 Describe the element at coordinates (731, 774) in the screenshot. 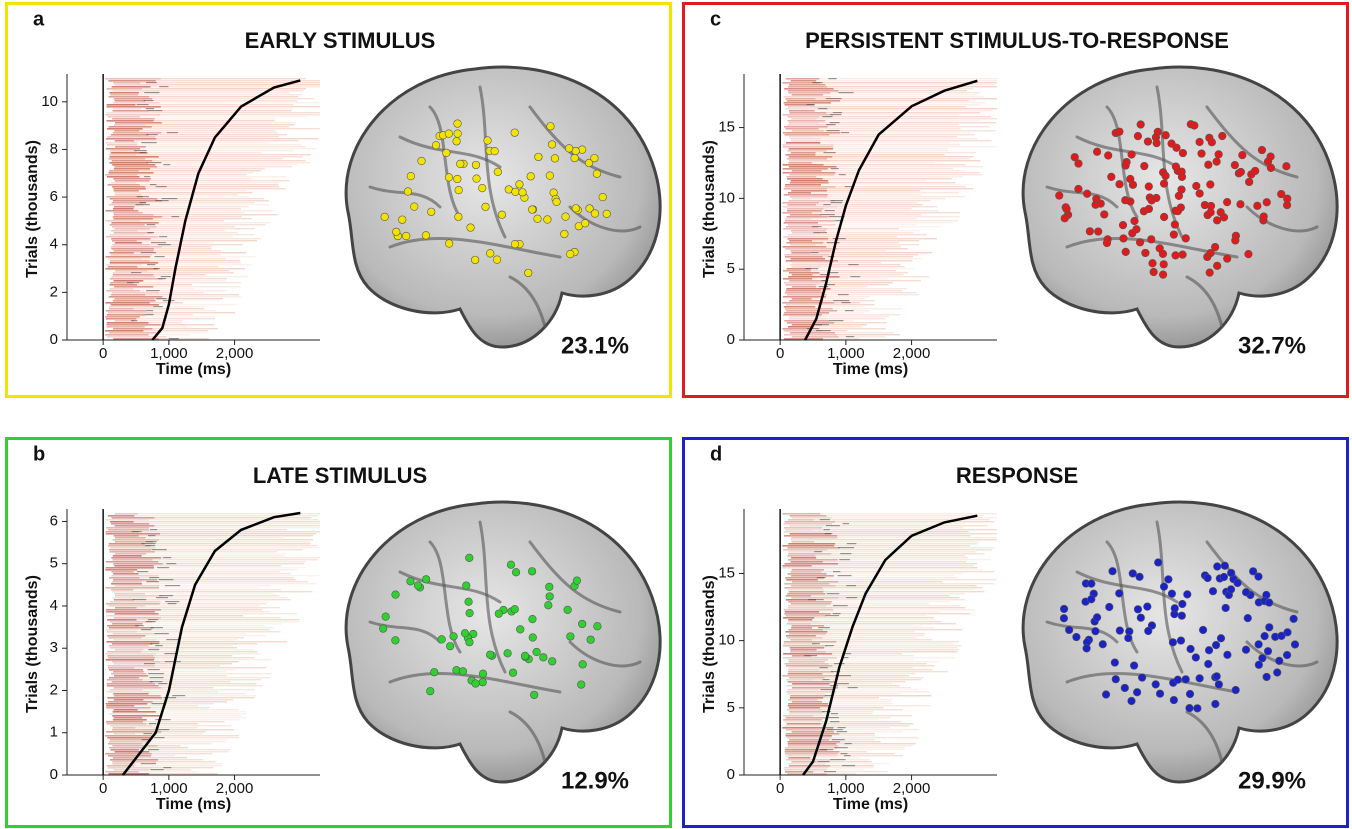

I see `y-tick-label: 0` at that location.